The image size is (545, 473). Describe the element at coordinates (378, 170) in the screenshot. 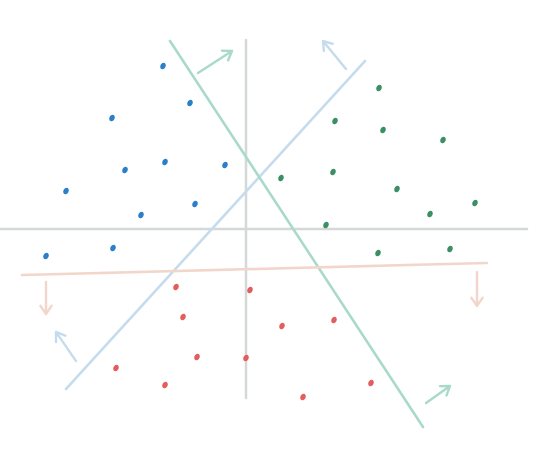

I see `green-class-points` at that location.